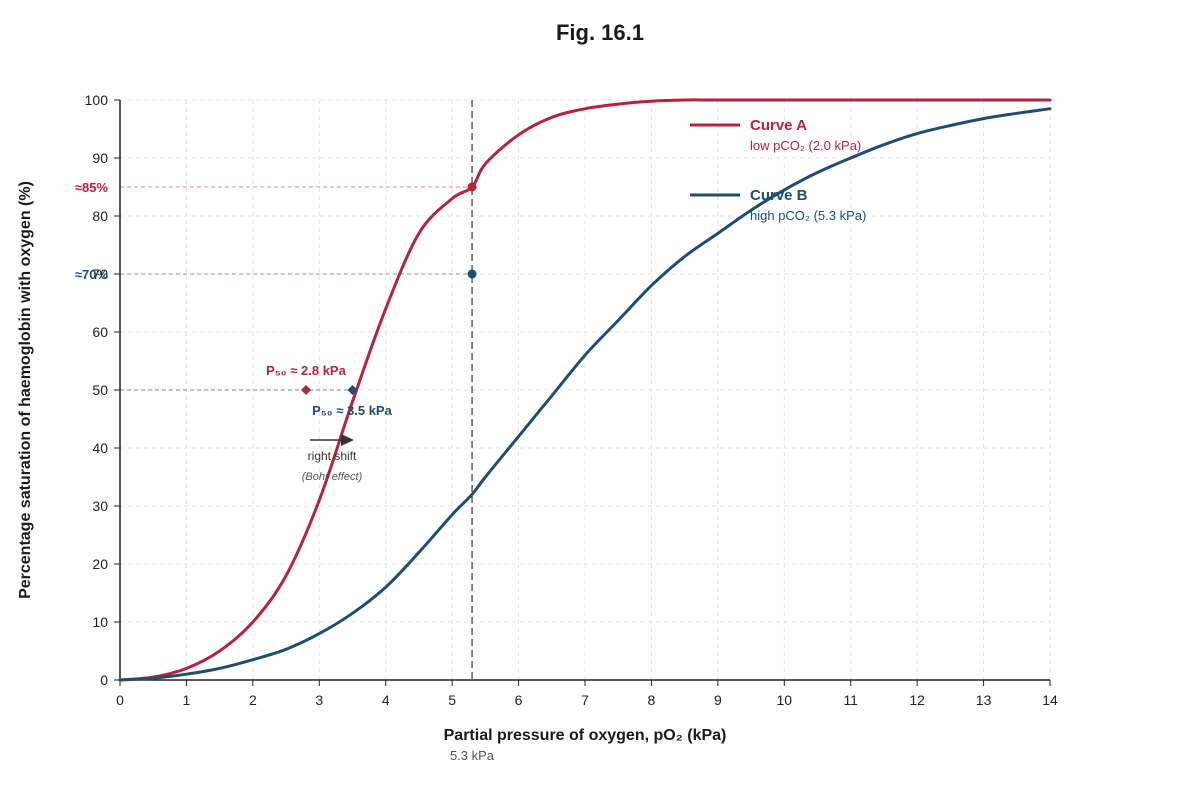 The height and width of the screenshot is (805, 1200). I want to click on right-shift-arrowhead, so click(347, 440).